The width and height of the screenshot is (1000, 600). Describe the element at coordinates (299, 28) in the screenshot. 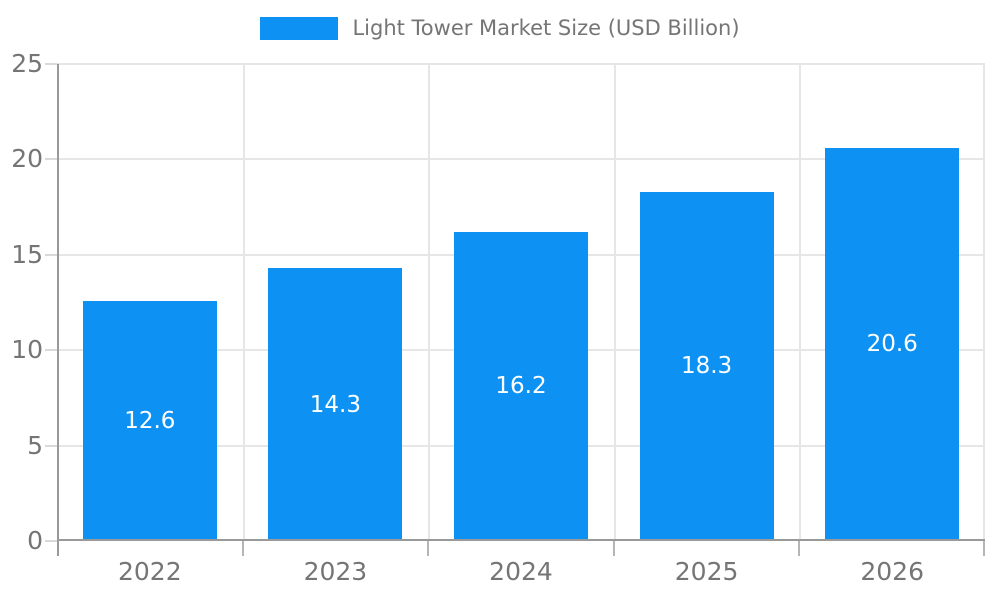

I see `legend-swatch` at that location.